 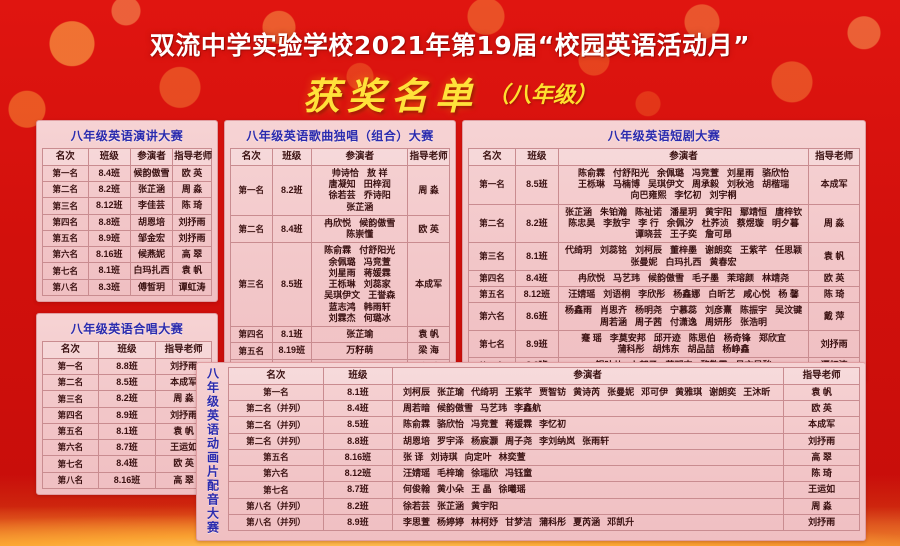 I want to click on performer-name: 张浩明, so click(x=754, y=321).